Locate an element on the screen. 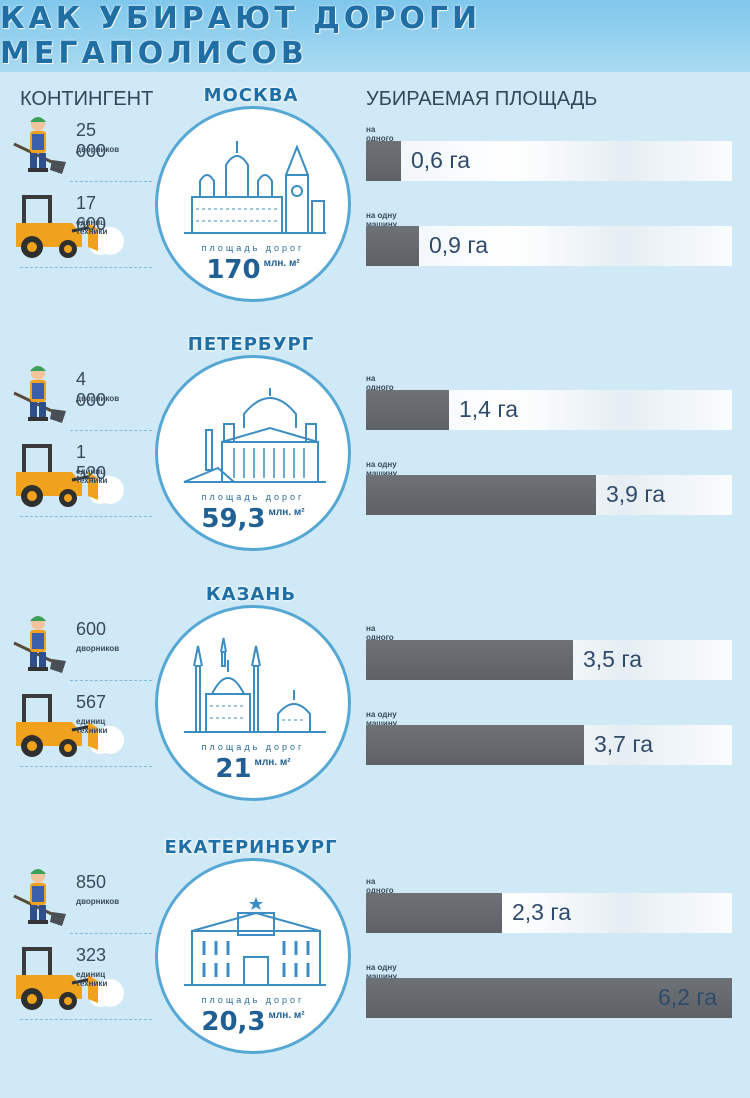 This screenshot has width=750, height=1098. per-machine-value-label: 3,7 га is located at coordinates (624, 744).